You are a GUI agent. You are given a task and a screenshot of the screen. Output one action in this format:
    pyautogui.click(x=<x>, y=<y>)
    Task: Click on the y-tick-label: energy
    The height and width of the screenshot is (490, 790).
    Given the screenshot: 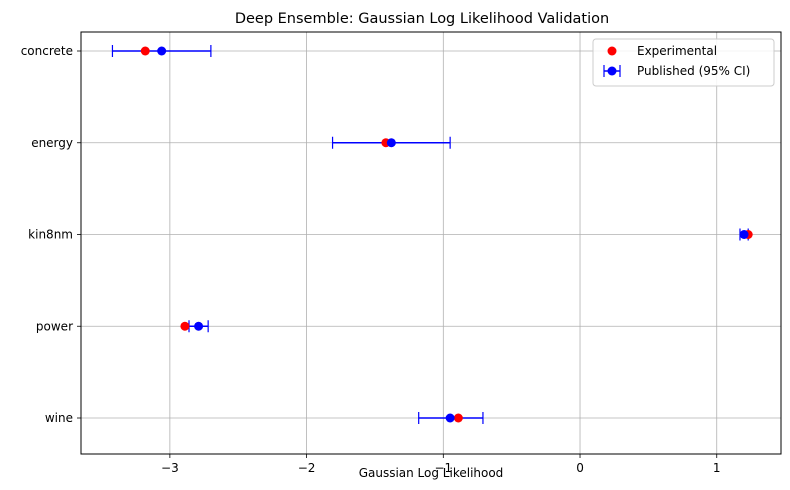 What is the action you would take?
    pyautogui.click(x=52, y=143)
    